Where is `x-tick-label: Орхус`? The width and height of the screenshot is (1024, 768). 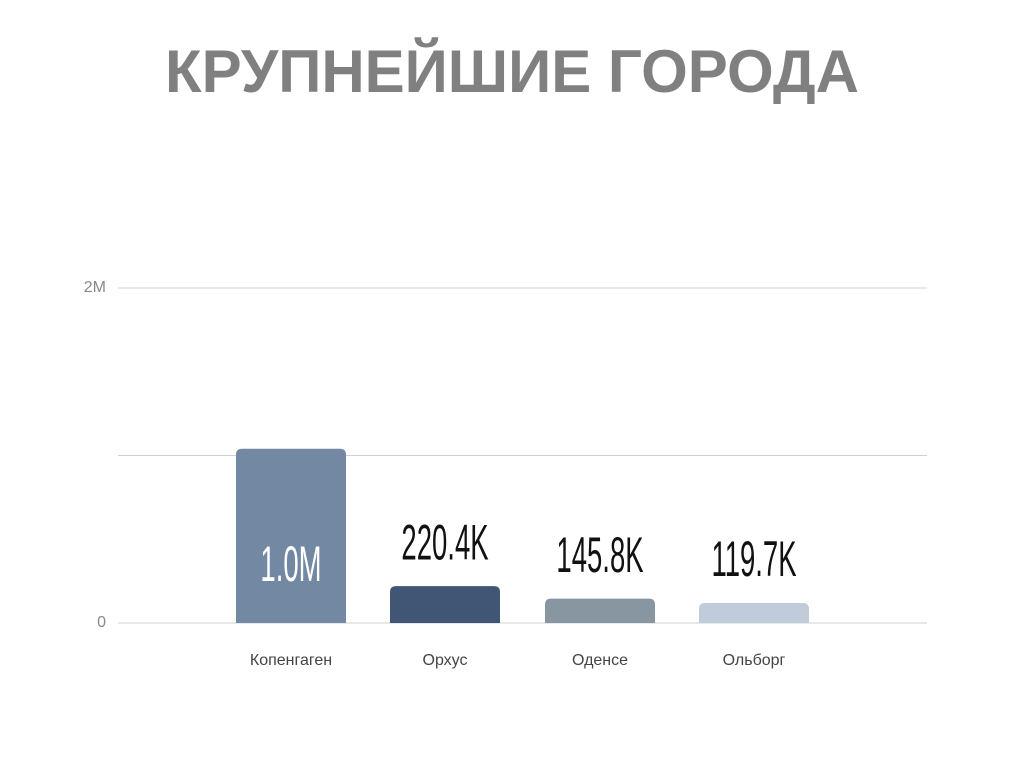 x-tick-label: Орхус is located at coordinates (445, 660).